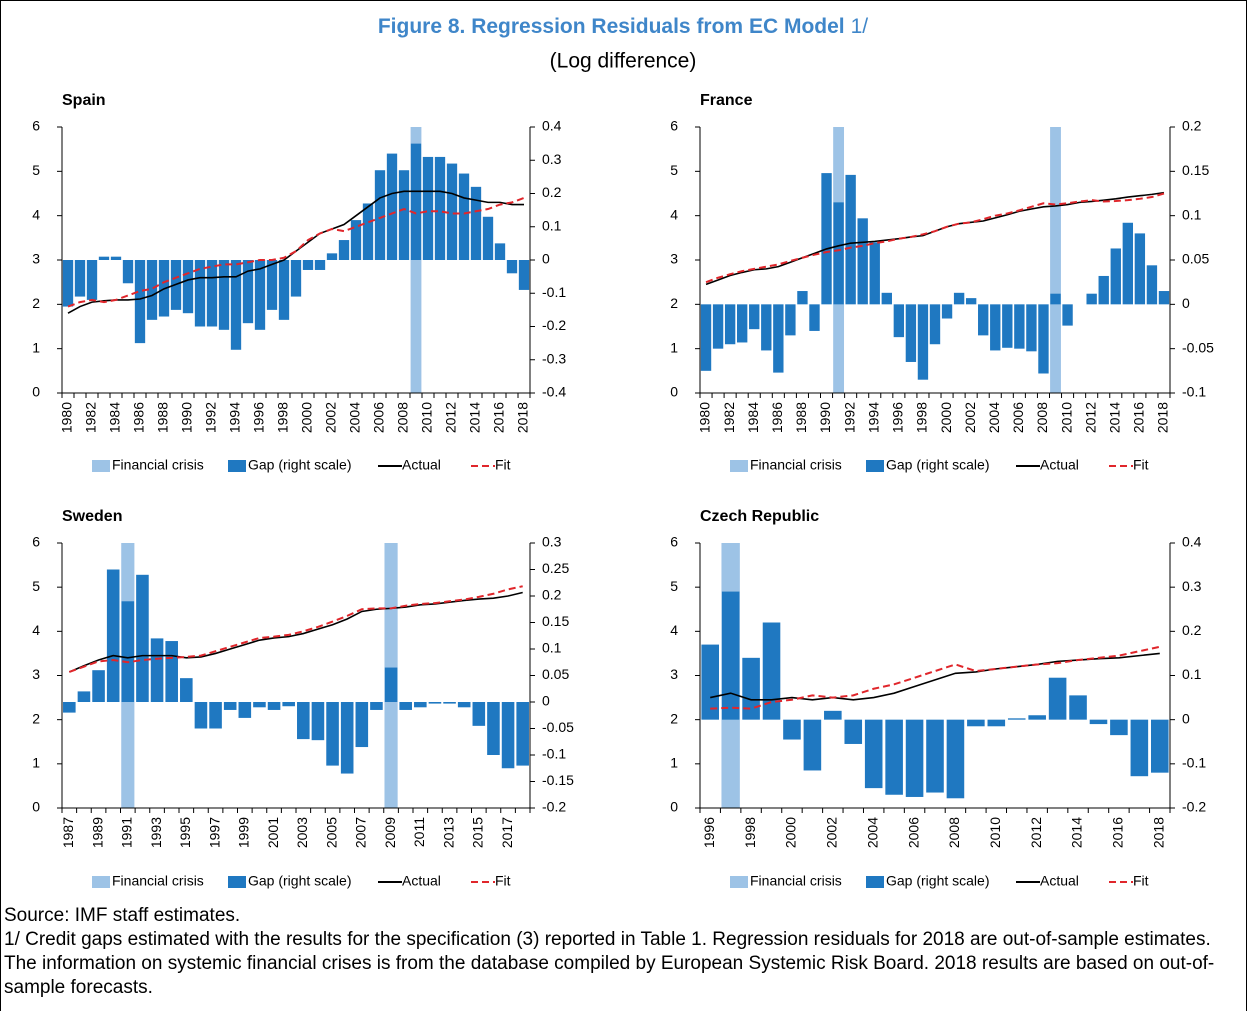 The height and width of the screenshot is (1012, 1247). Describe the element at coordinates (1114, 417) in the screenshot. I see `x-tick-label: 2014` at that location.